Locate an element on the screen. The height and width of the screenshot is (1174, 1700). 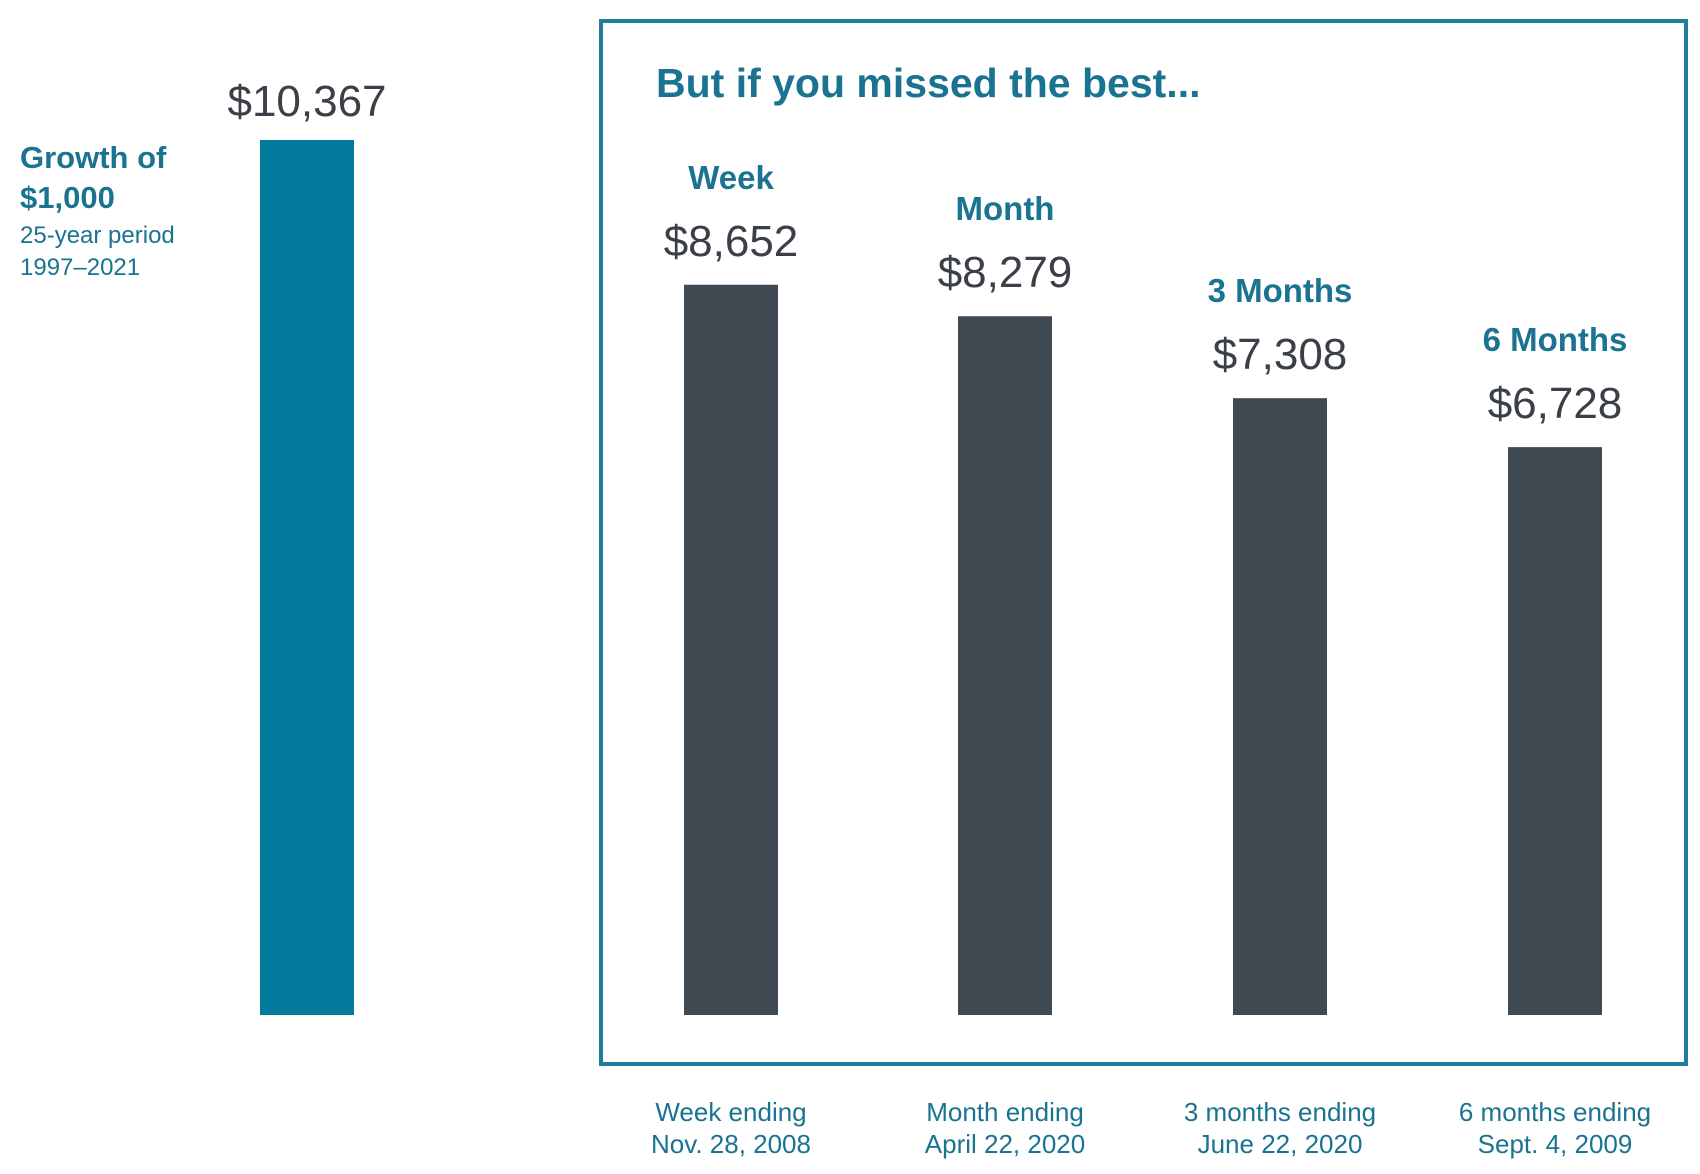
date-label-line1-2: Month ending is located at coordinates (1005, 1112).